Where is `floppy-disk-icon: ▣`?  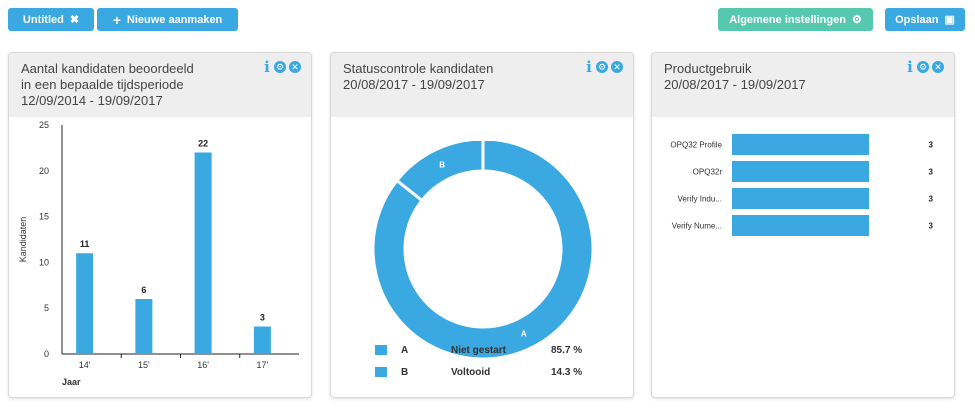 floppy-disk-icon: ▣ is located at coordinates (949, 20).